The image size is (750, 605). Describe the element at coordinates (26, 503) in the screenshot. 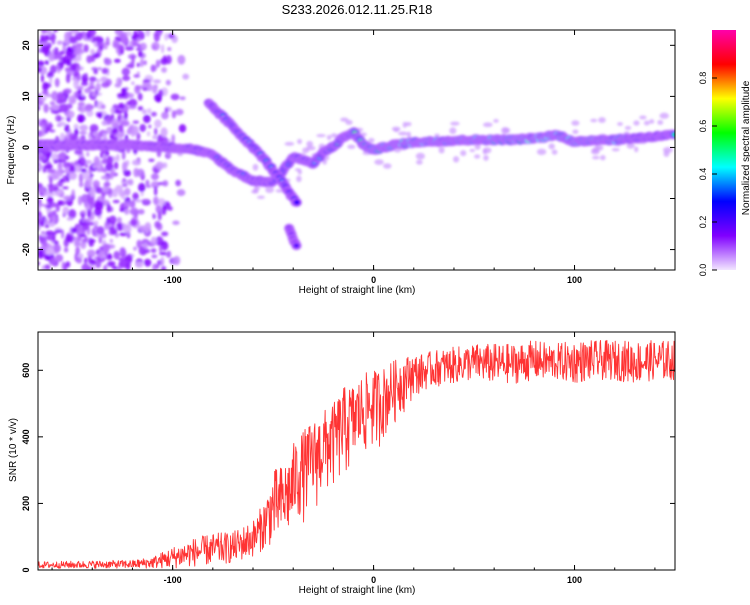

I see `y-tick-label: 200` at that location.